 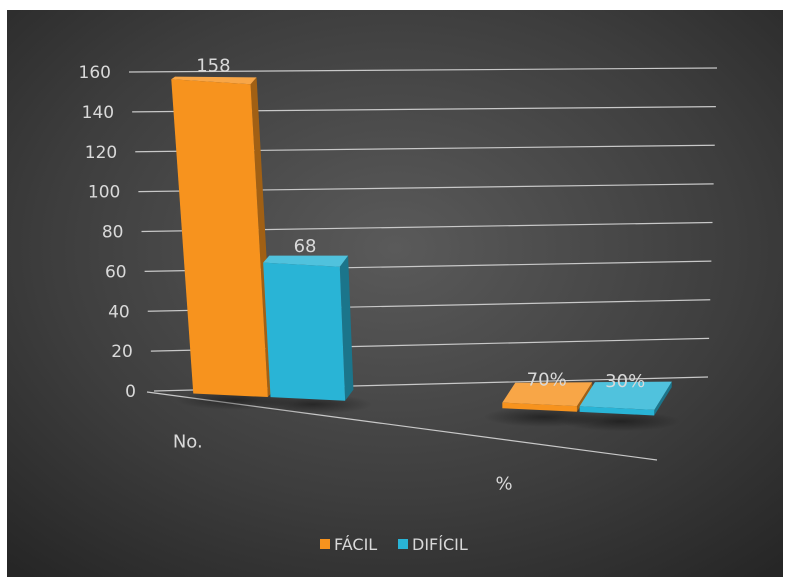 I want to click on y-axis-tick-labels: 0 20 40 60 80 100 120 140 160, so click(x=107, y=232).